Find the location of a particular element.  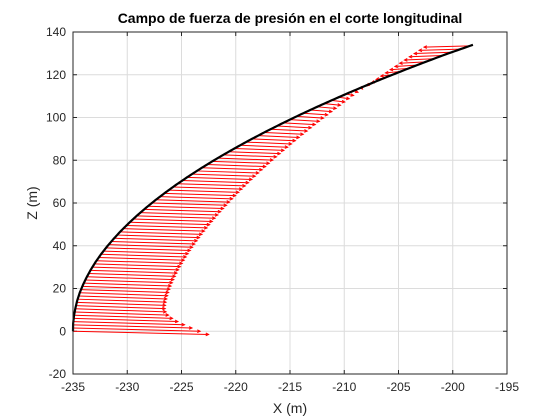

x-tick-label: -225 is located at coordinates (181, 387).